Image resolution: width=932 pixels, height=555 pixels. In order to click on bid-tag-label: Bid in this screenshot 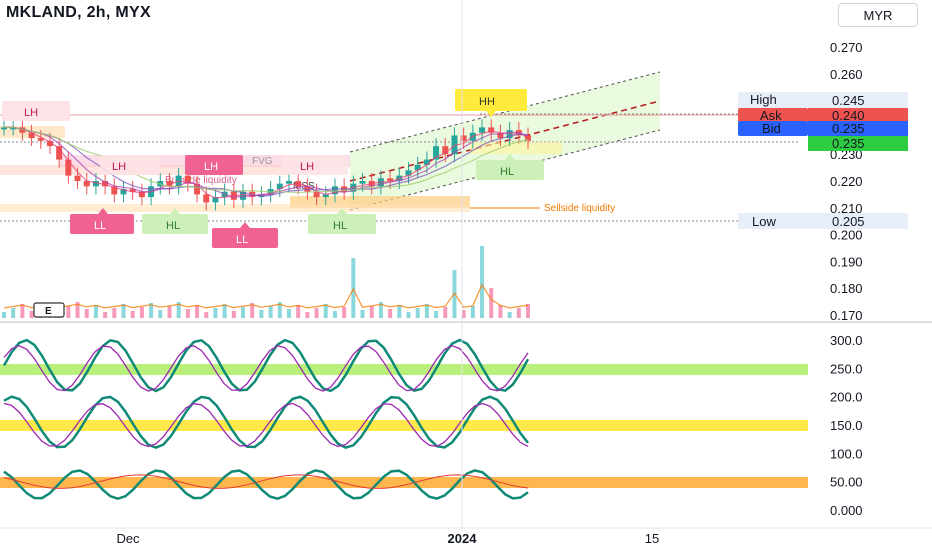, I will do `click(771, 128)`.